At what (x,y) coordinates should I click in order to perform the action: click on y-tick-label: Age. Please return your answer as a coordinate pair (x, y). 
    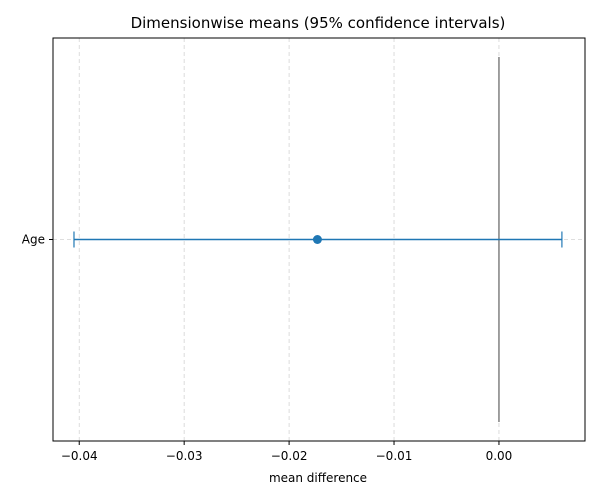
    Looking at the image, I should click on (33, 240).